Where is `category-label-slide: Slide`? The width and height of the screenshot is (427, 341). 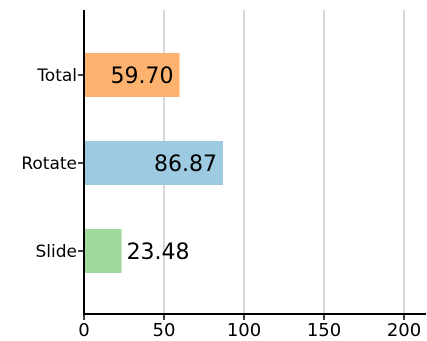
category-label-slide: Slide is located at coordinates (57, 252).